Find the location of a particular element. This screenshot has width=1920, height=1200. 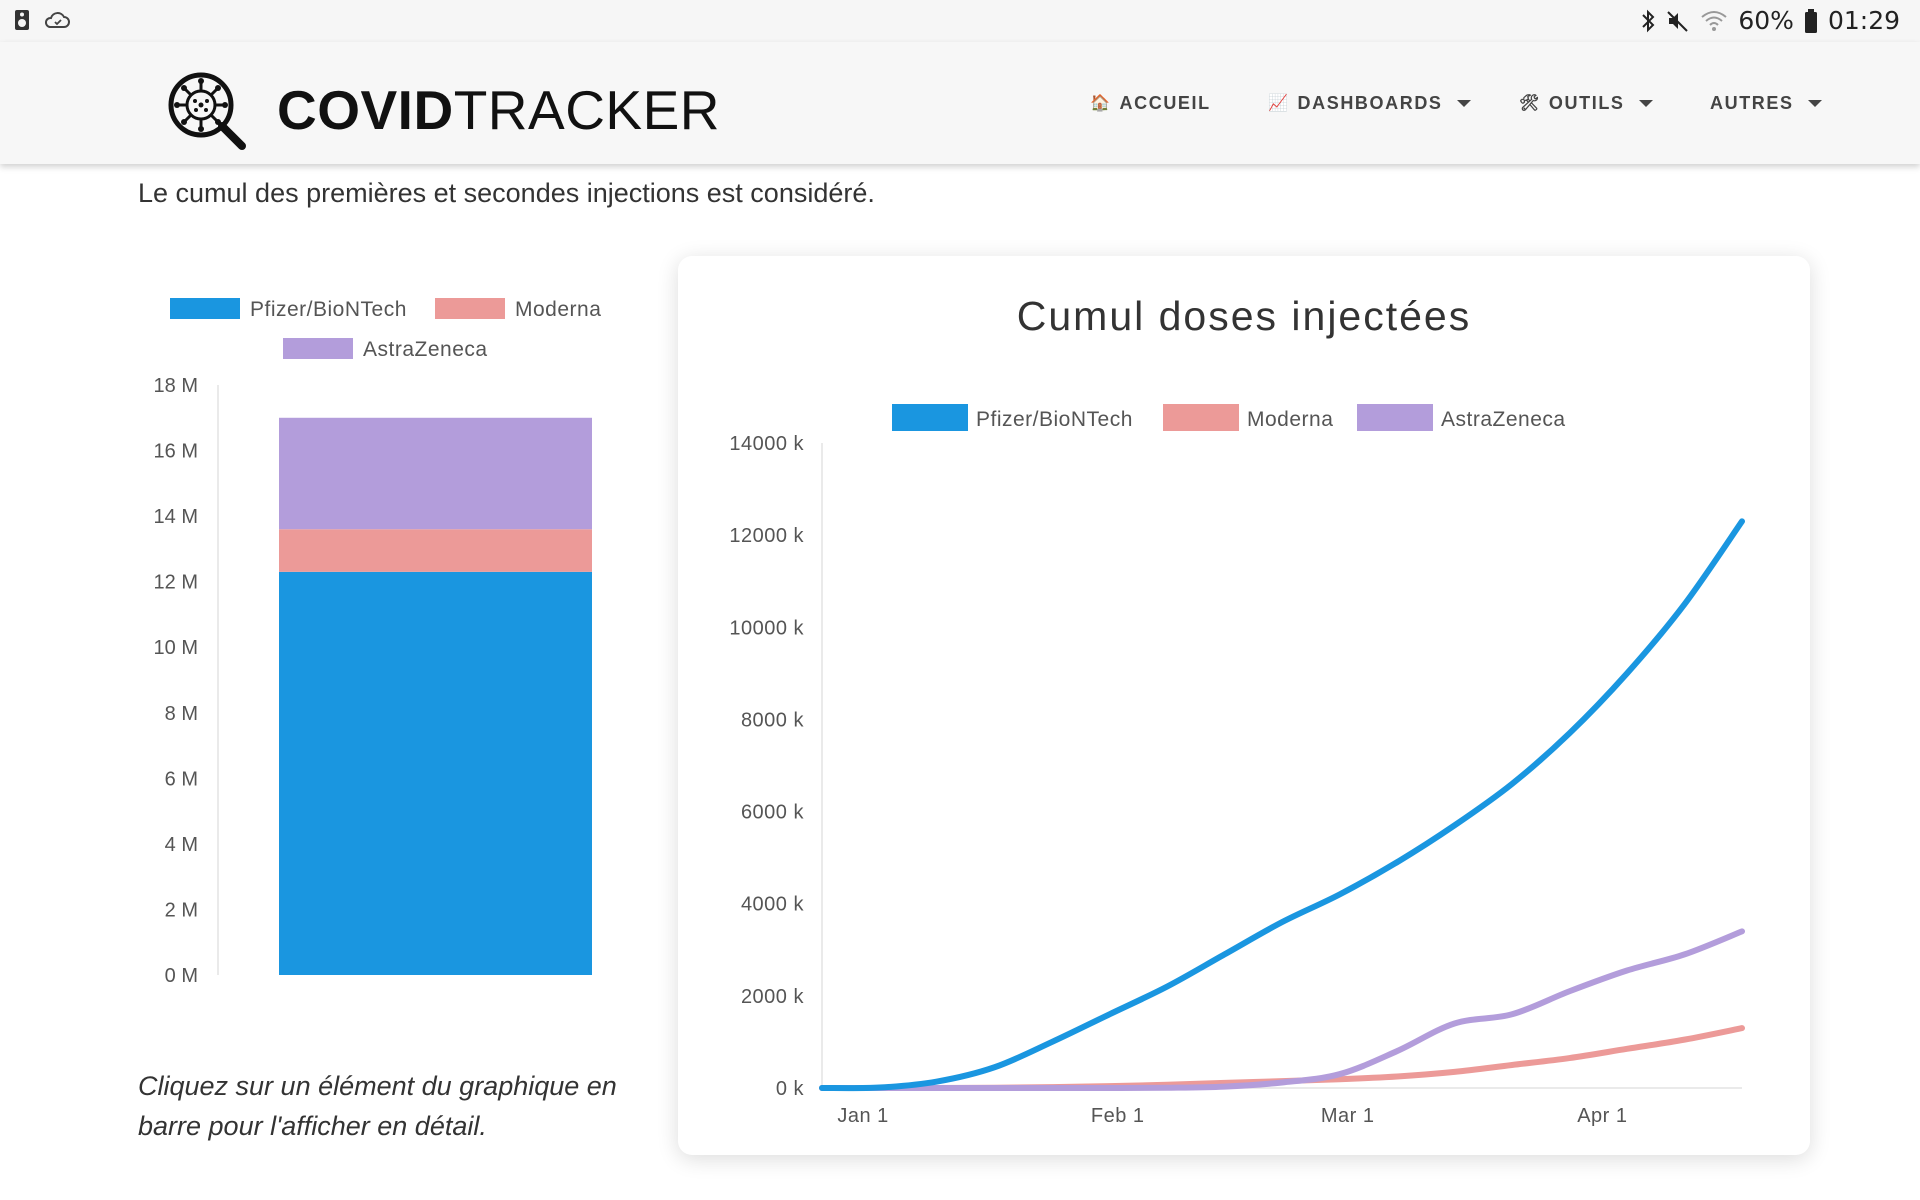

bar-y-tick-label: 16 M is located at coordinates (176, 452).